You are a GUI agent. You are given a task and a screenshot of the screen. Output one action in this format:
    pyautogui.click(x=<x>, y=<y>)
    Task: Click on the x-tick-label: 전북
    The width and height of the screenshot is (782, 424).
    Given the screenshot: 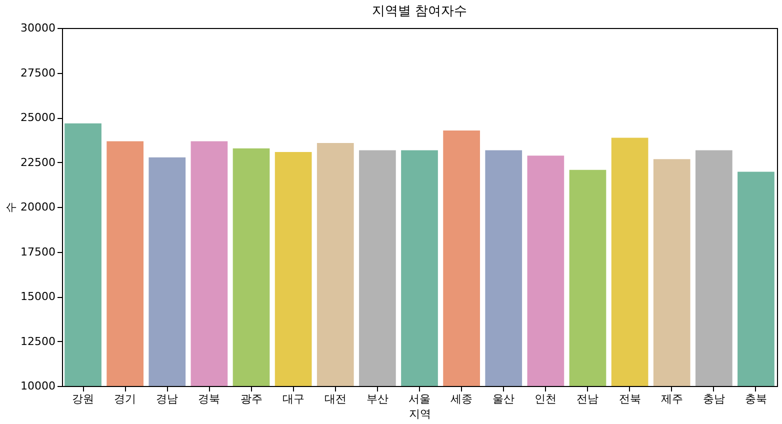 What is the action you would take?
    pyautogui.click(x=629, y=399)
    